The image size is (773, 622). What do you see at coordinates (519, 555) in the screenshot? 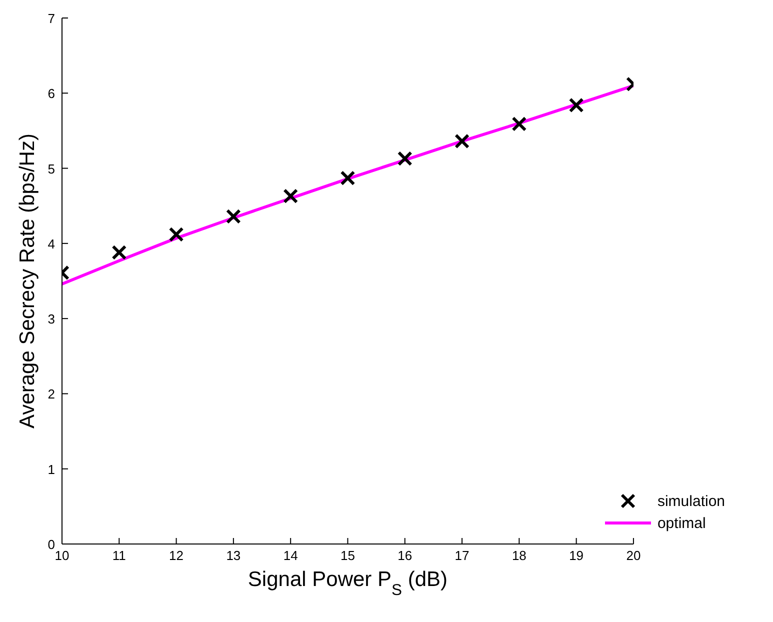
I see `x-tick-label: 18` at bounding box center [519, 555].